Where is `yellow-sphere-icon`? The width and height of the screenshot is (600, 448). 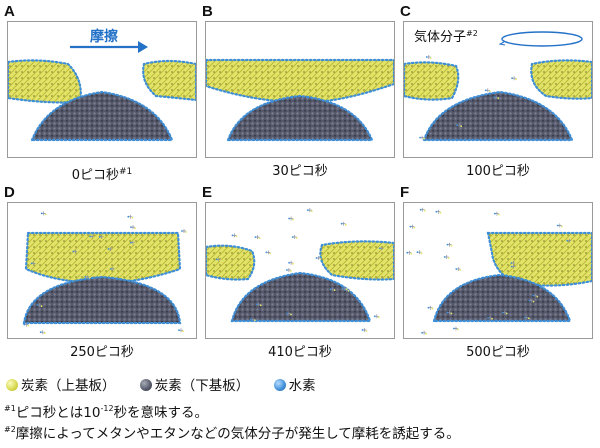
yellow-sphere-icon is located at coordinates (12, 385).